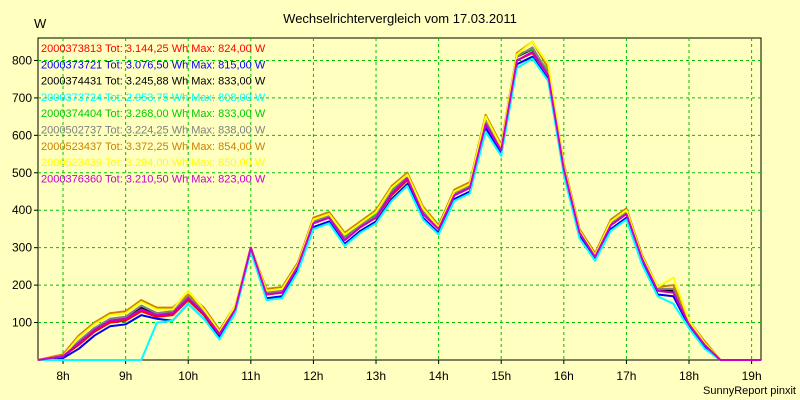 This screenshot has width=800, height=400. What do you see at coordinates (22, 98) in the screenshot?
I see `y-tick-label-700: 700` at bounding box center [22, 98].